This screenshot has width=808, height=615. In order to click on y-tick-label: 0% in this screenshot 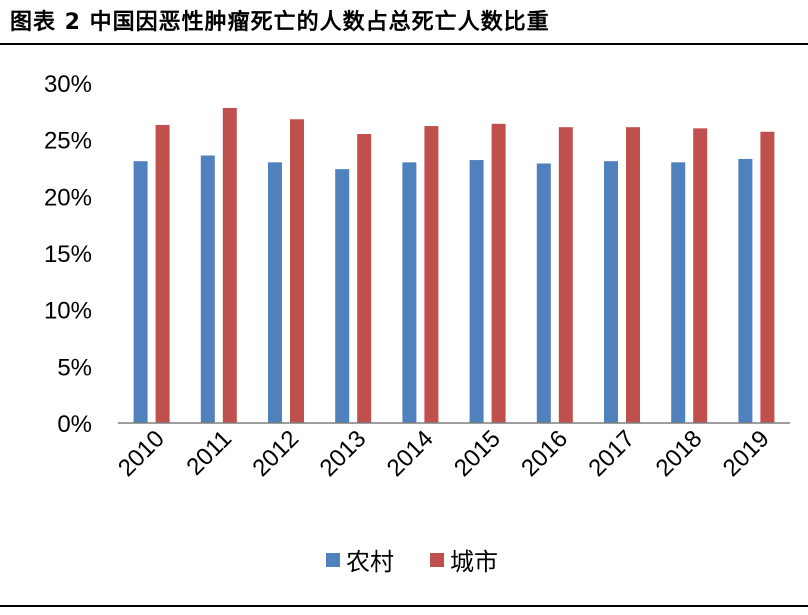, I will do `click(74, 424)`.